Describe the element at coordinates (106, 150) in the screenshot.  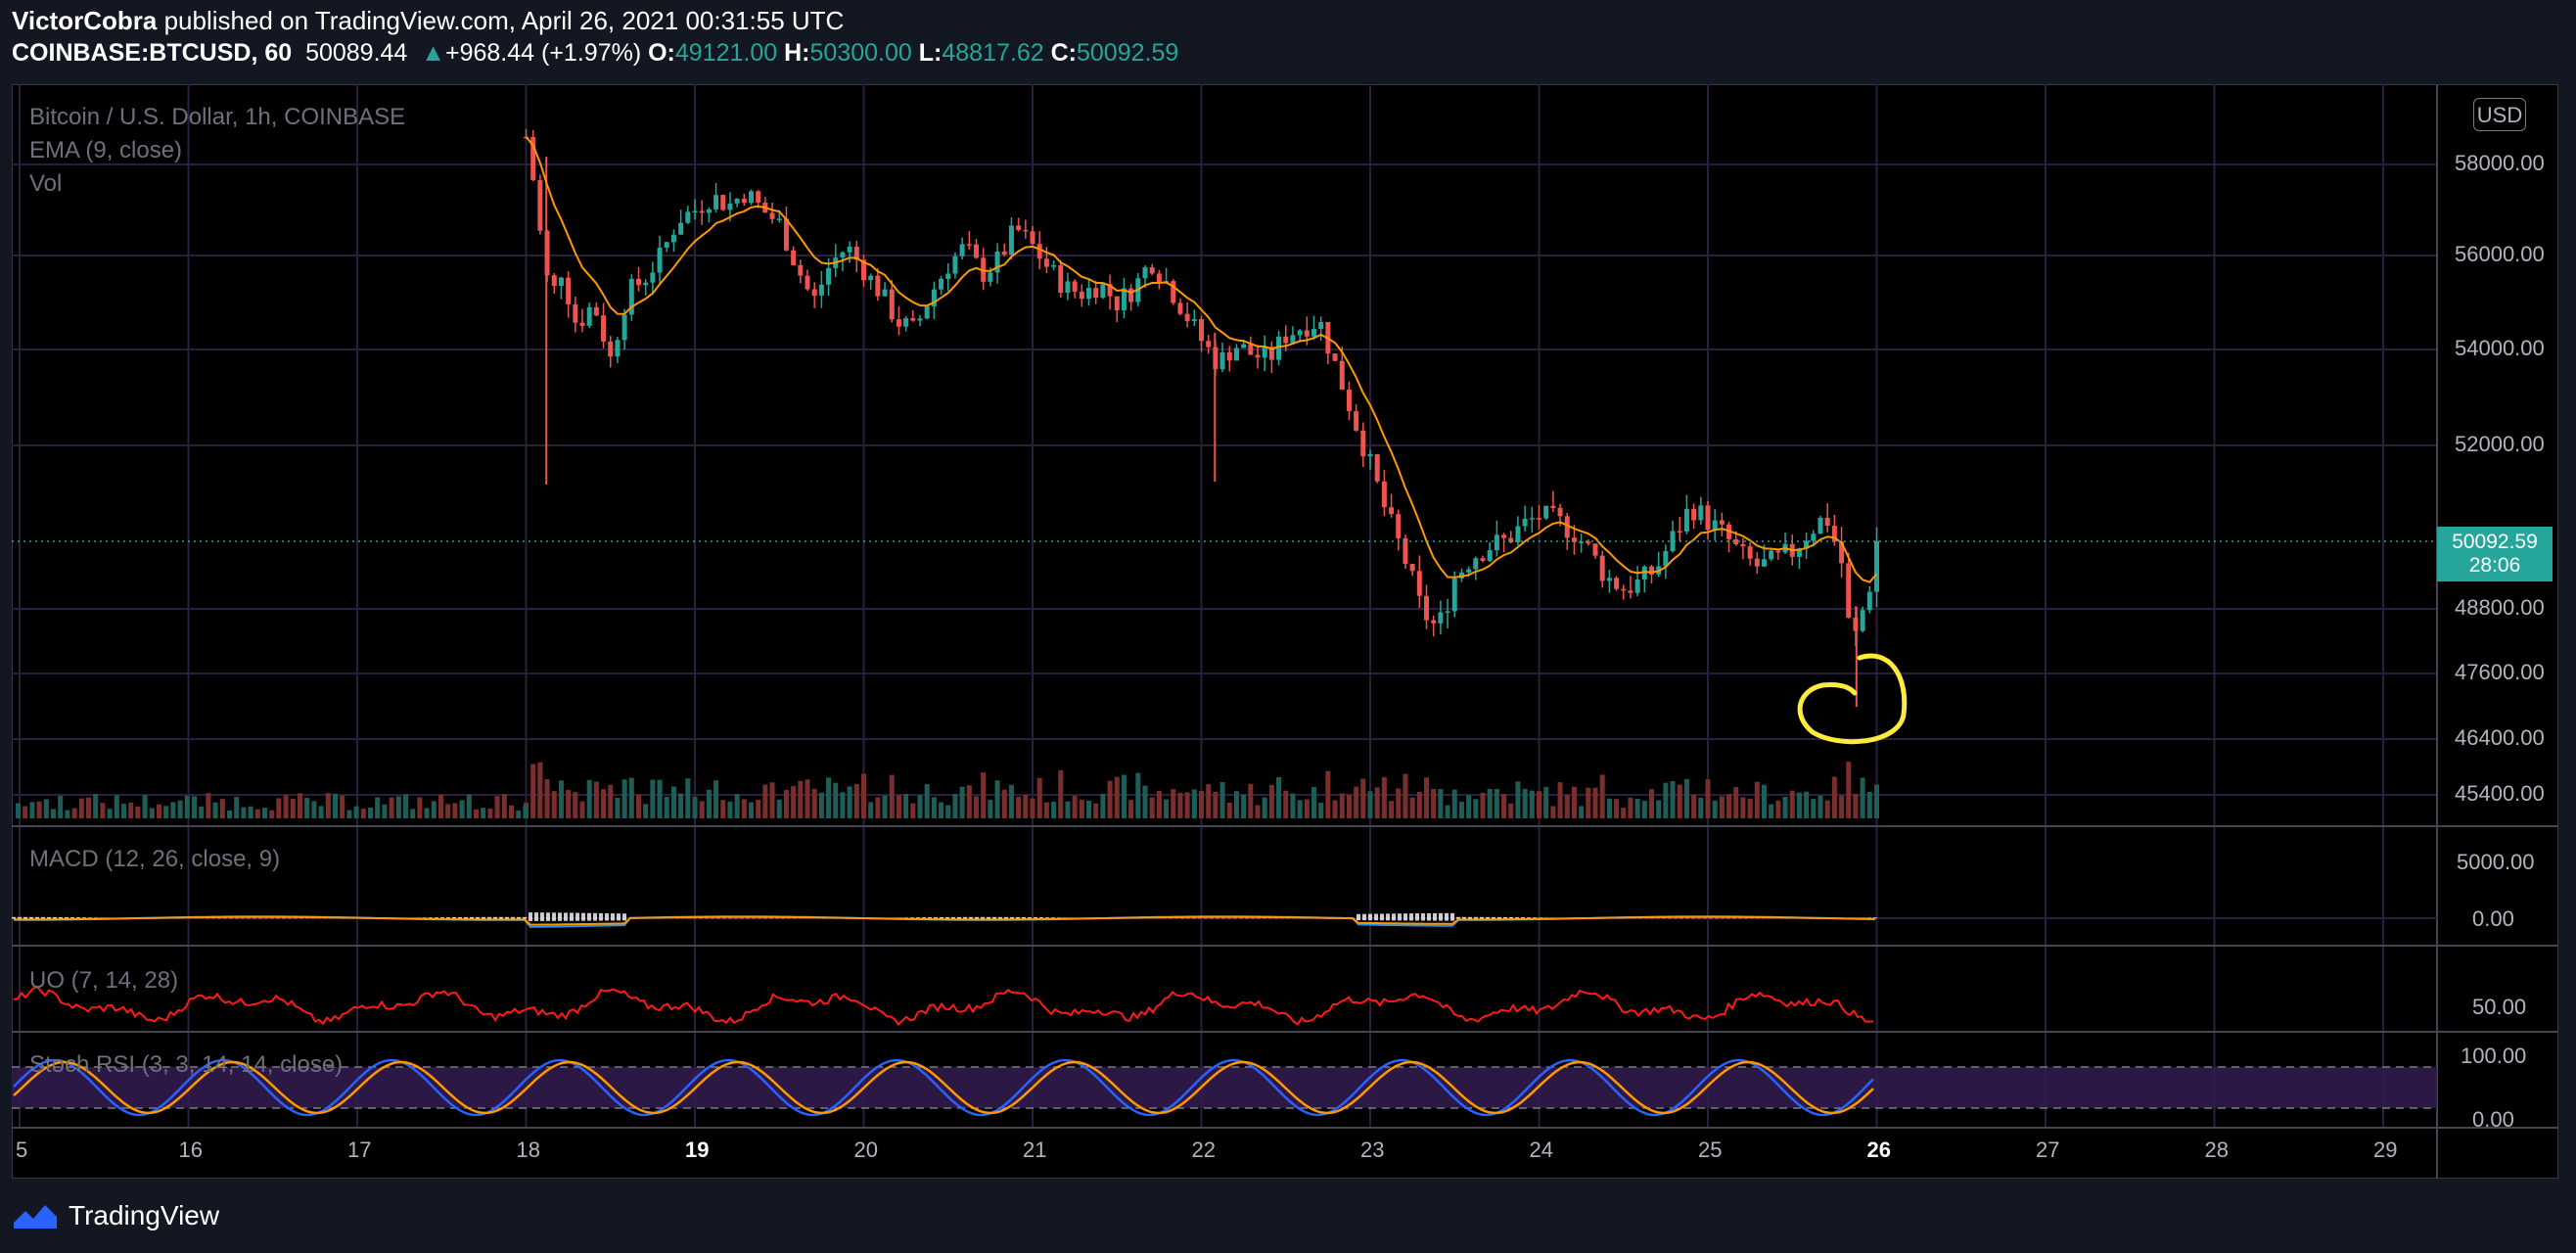
I see `ema-legend: EMA (9, close)` at that location.